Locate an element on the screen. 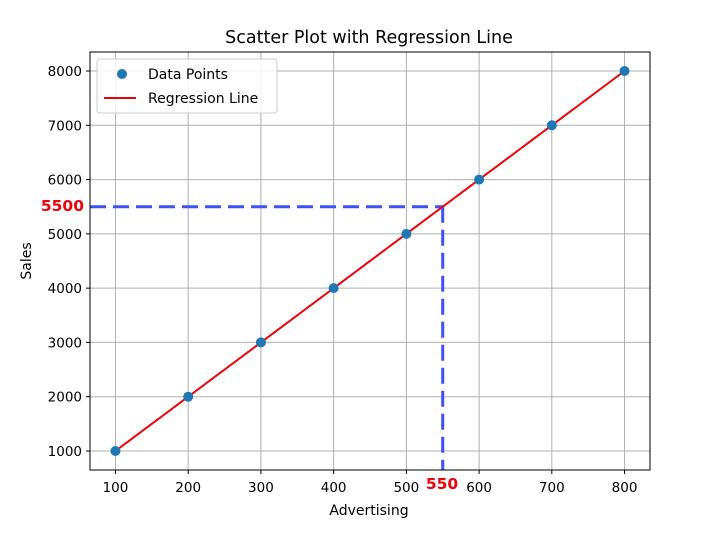 This screenshot has height=540, width=706. x-tick-label: 300 is located at coordinates (261, 488).